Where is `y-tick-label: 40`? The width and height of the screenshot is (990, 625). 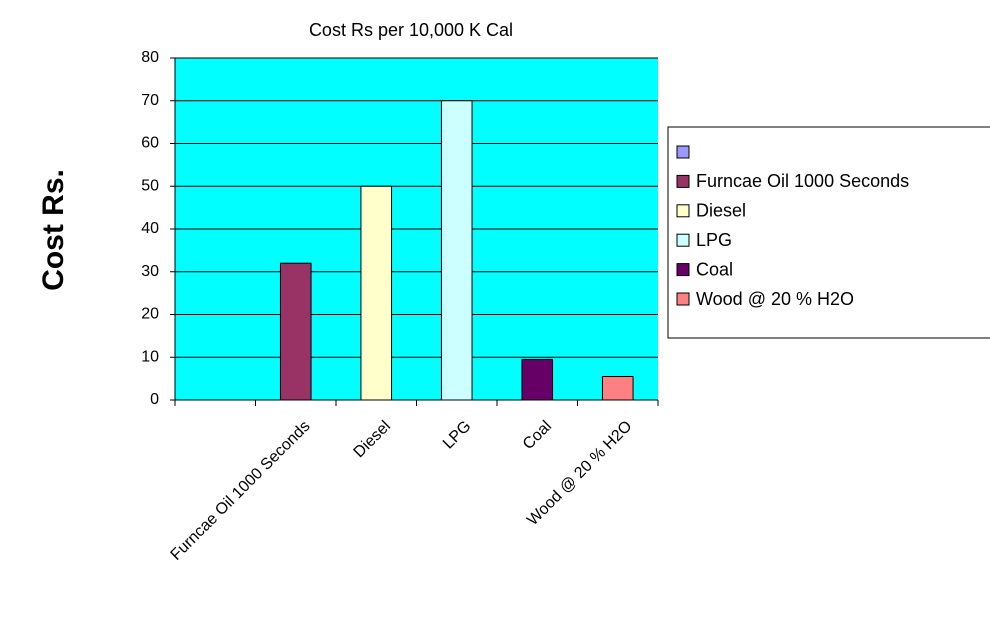 y-tick-label: 40 is located at coordinates (150, 228).